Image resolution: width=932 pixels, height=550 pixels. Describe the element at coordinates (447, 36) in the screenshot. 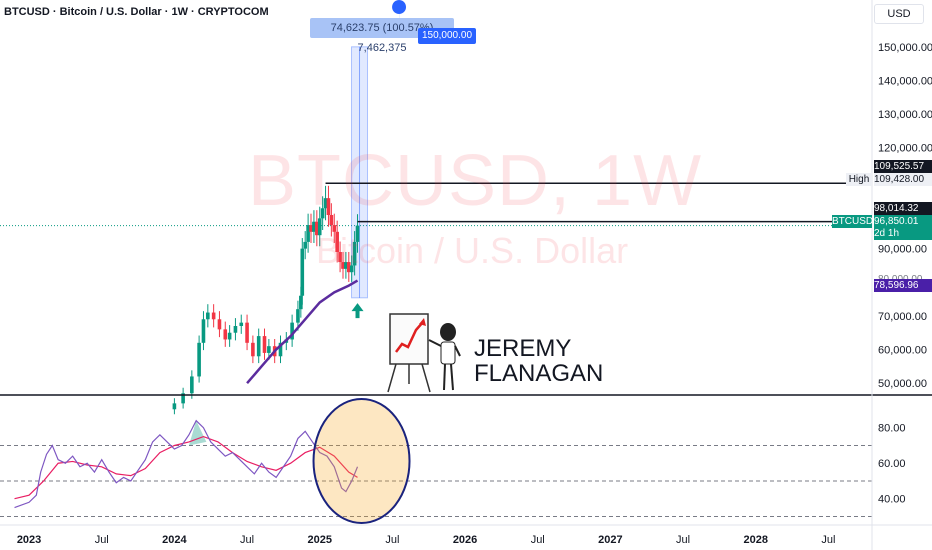

I see `target-price-label: 150,000.00` at that location.